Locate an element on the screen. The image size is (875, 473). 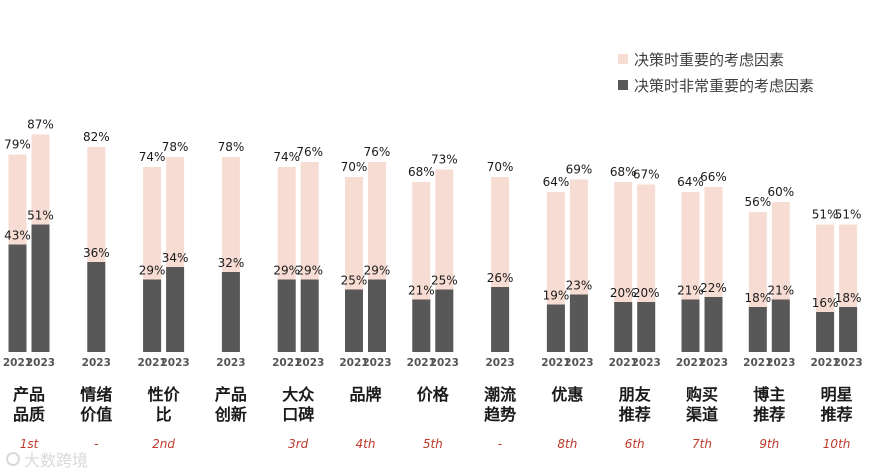
value-label-very-important: 22% is located at coordinates (713, 288).